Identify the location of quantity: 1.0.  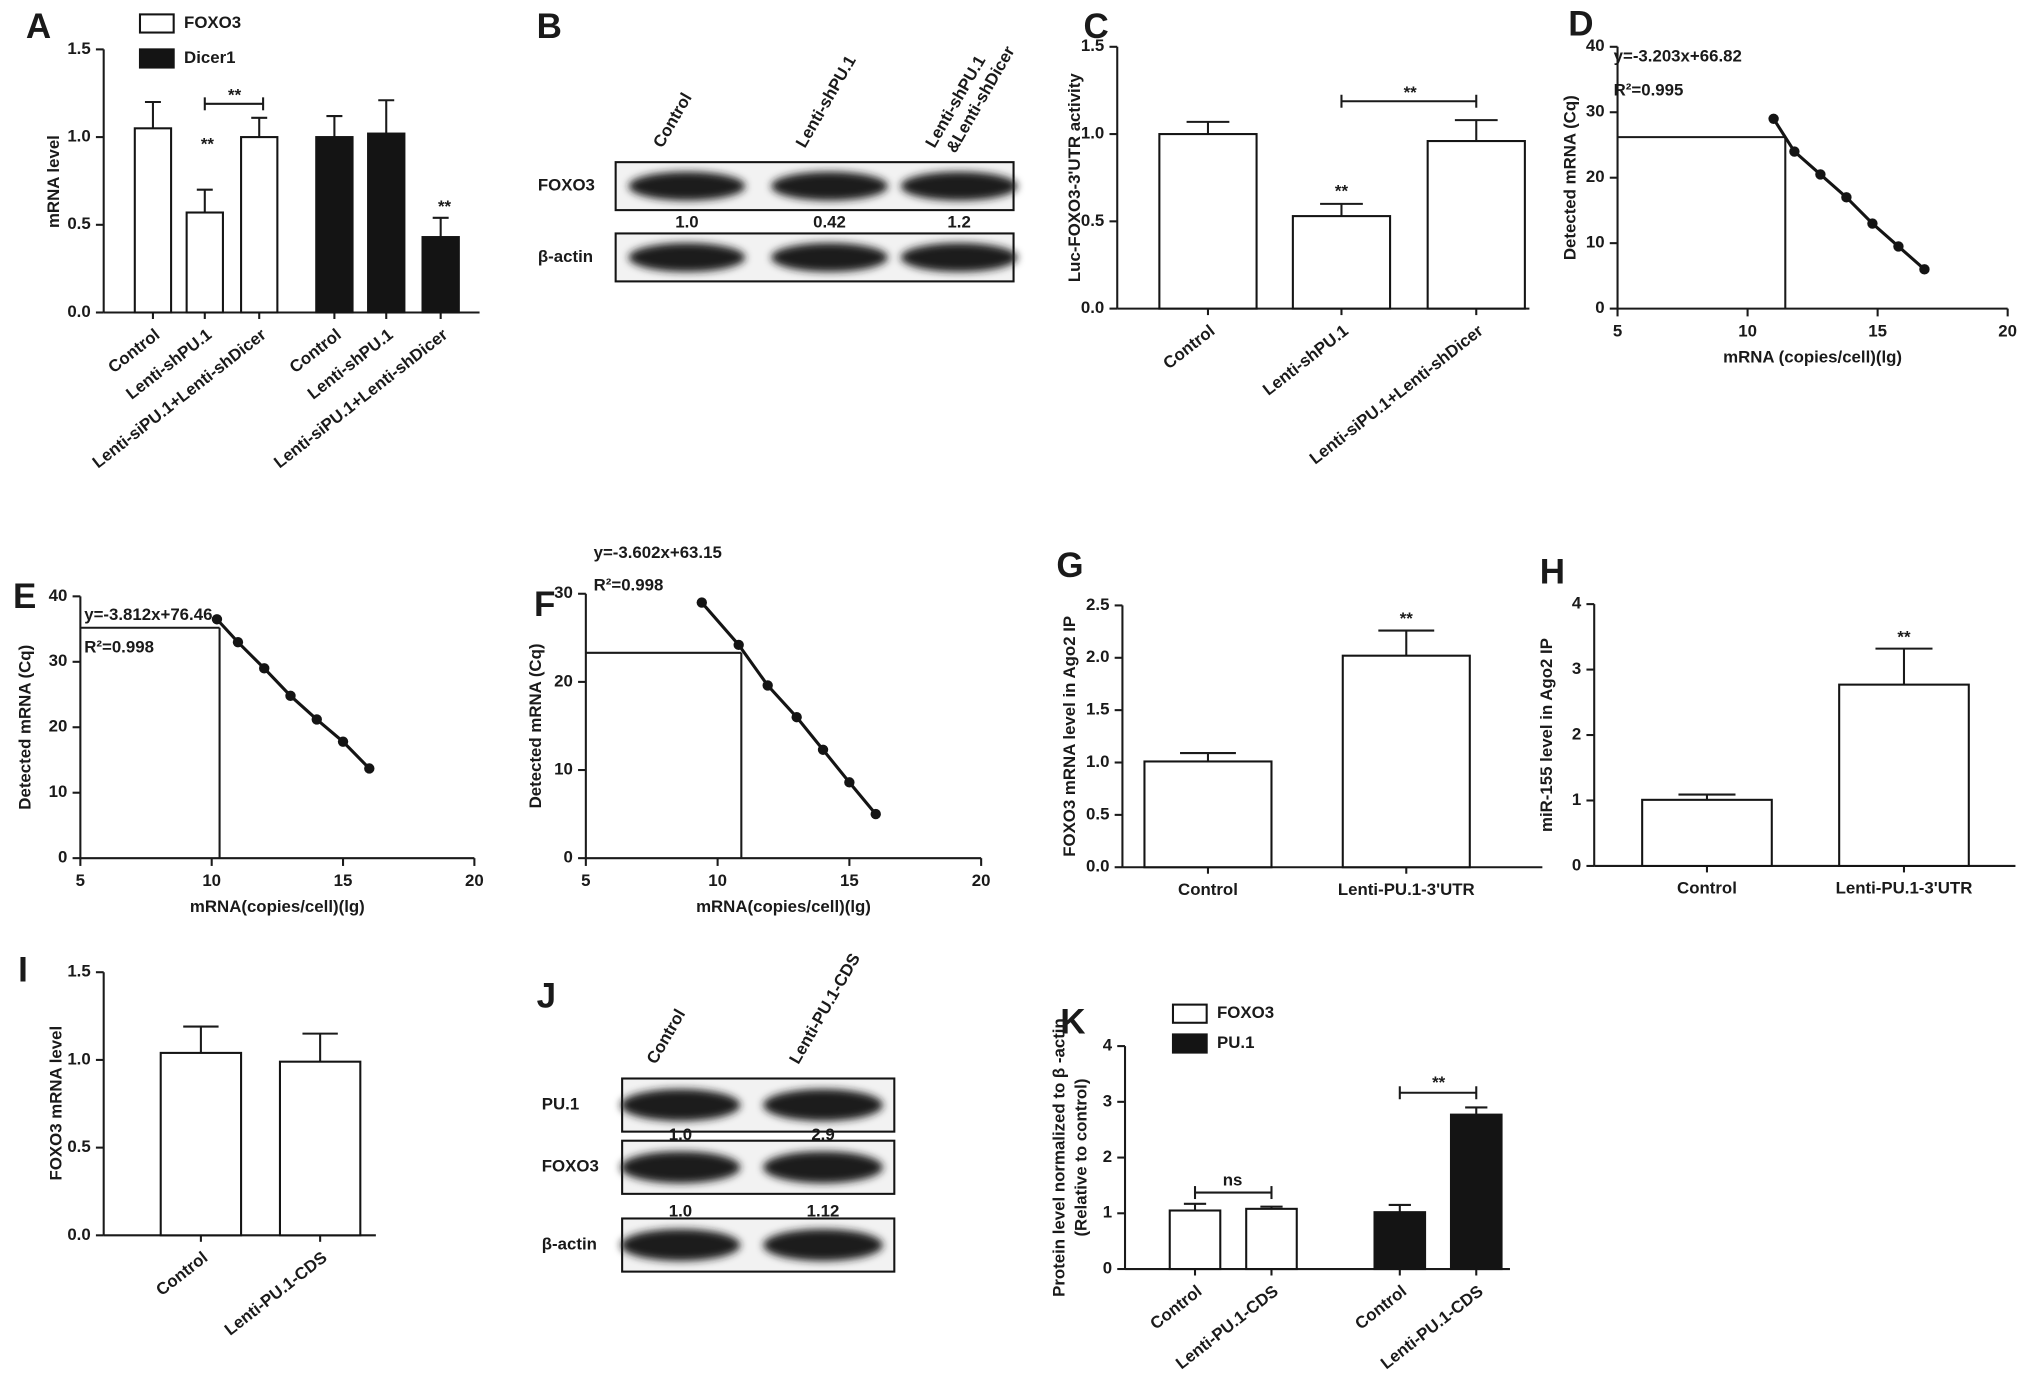
(680, 1134).